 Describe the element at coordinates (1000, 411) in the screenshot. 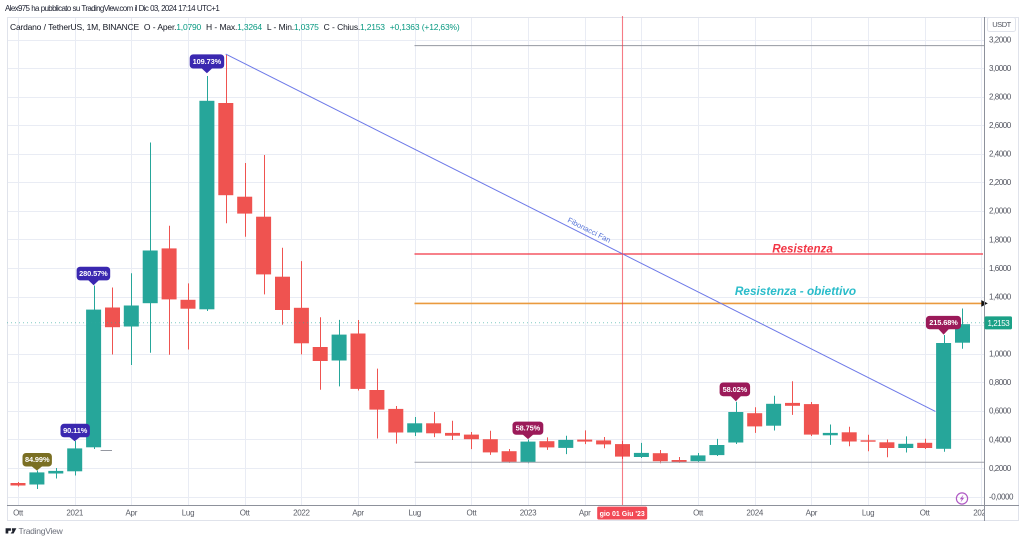

I see `svg-text: 0,6000` at that location.